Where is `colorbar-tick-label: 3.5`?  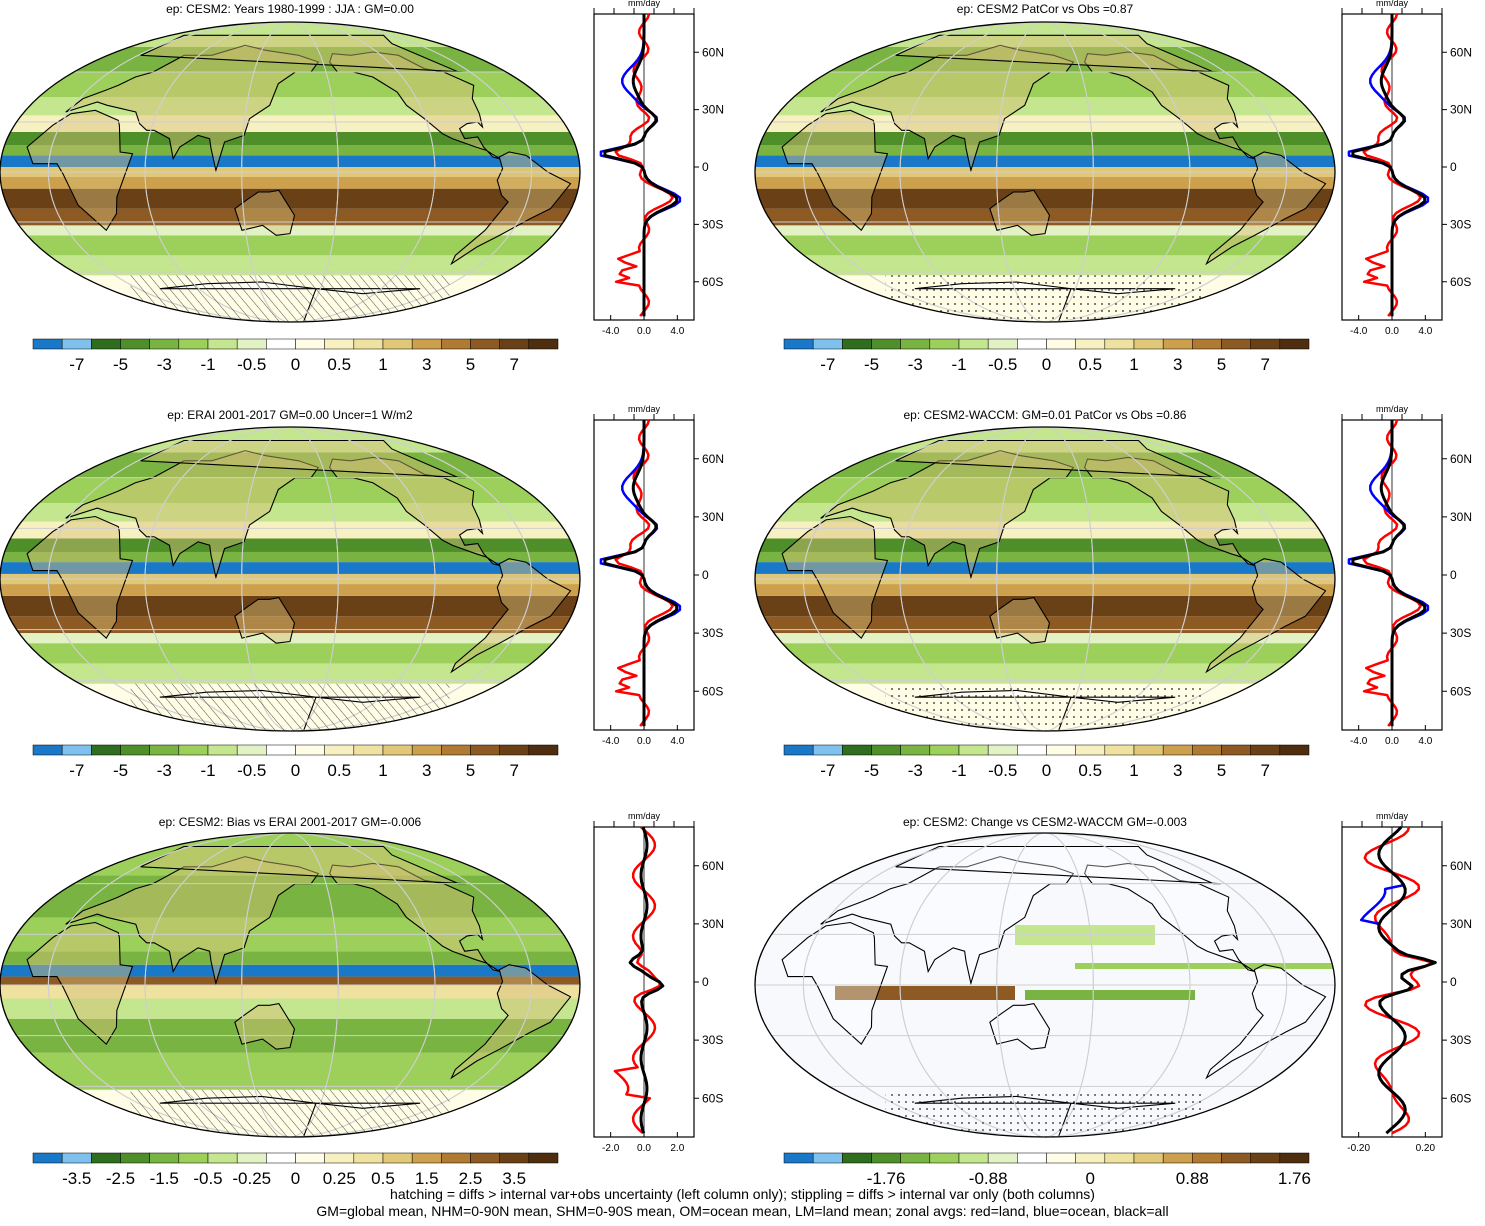 colorbar-tick-label: 3.5 is located at coordinates (514, 1178).